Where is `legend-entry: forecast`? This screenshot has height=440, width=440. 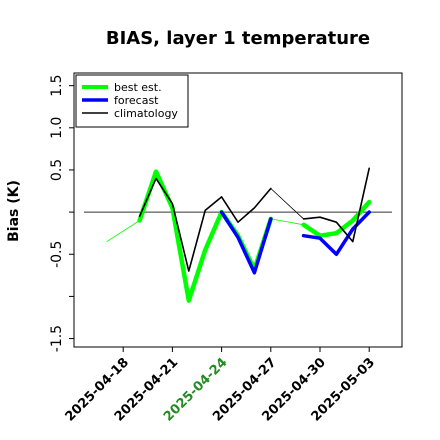
legend-entry: forecast is located at coordinates (136, 100).